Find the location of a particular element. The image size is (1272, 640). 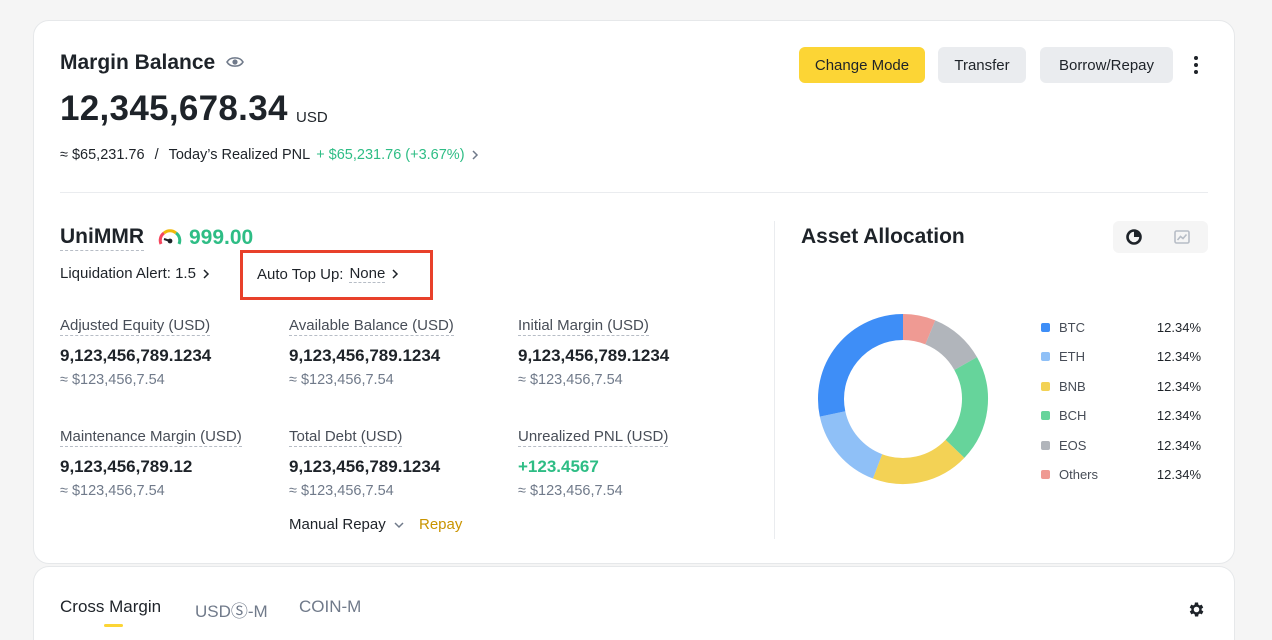

borrow-repay-button: Borrow/Repay is located at coordinates (1106, 65).